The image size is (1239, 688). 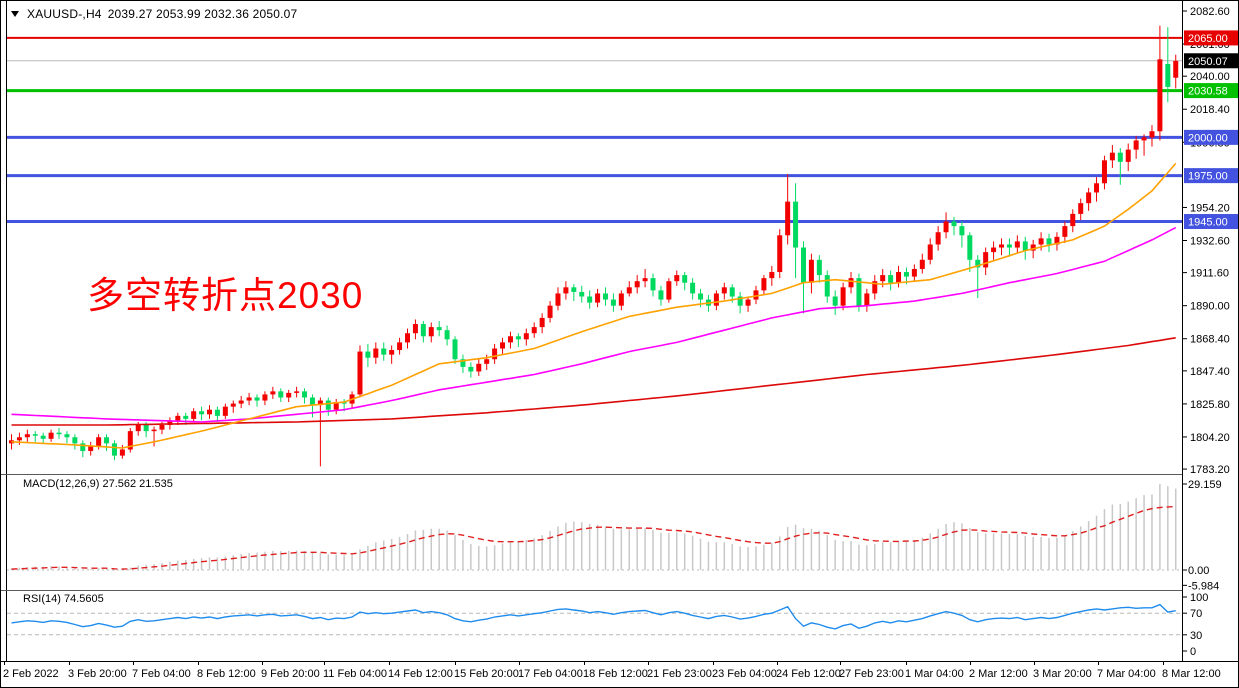 I want to click on level-2065-badge-label: 2065.00, so click(x=1208, y=39).